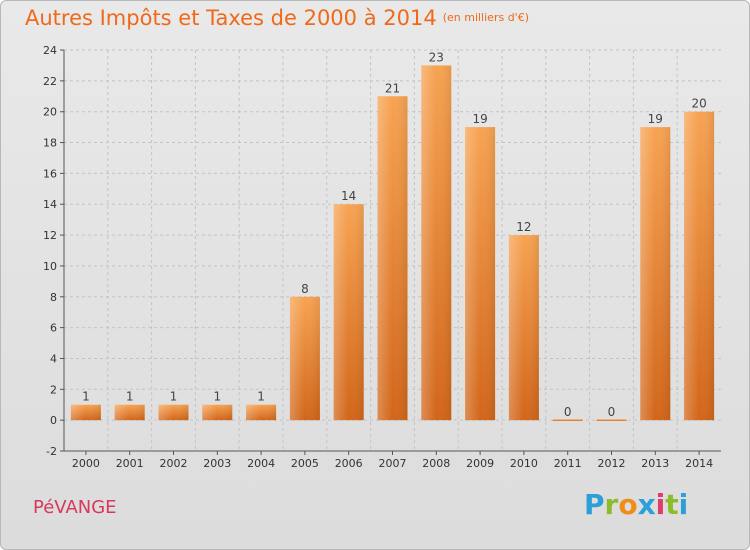 Image resolution: width=750 pixels, height=550 pixels. Describe the element at coordinates (174, 463) in the screenshot. I see `x-tick-label: 2002` at that location.